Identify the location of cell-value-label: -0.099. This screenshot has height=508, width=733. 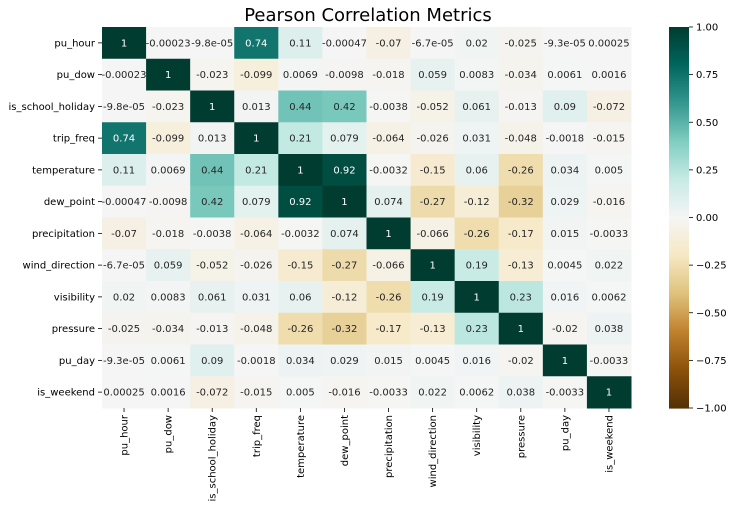
(256, 75).